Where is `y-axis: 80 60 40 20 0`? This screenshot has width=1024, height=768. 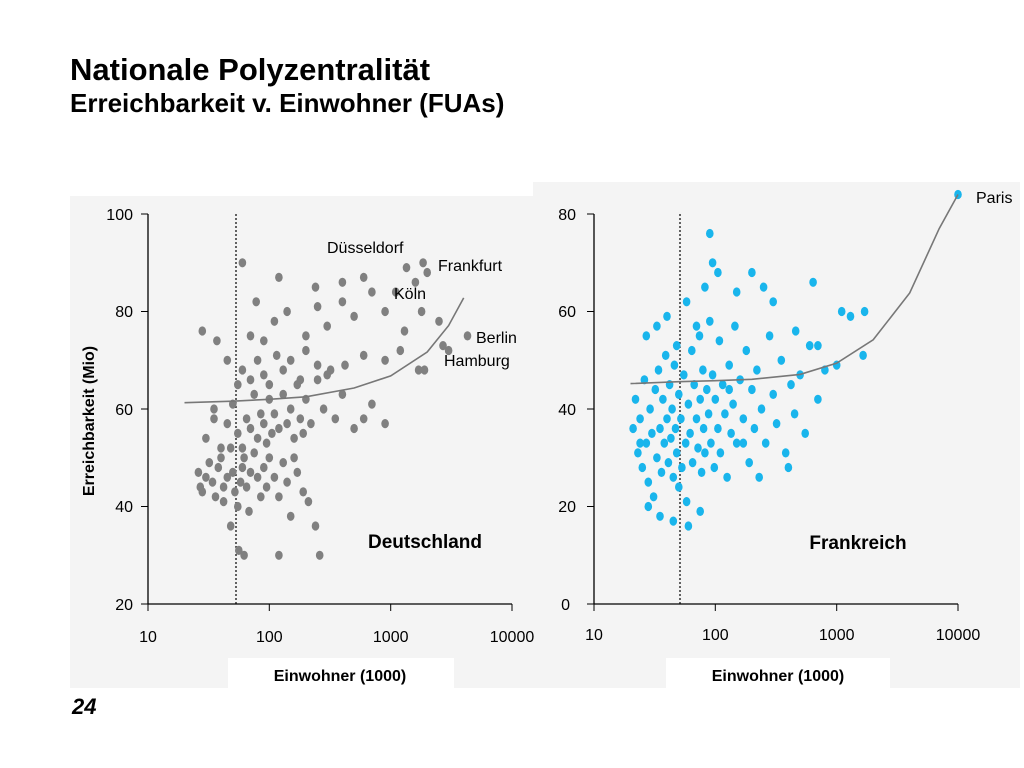 y-axis: 80 60 40 20 0 is located at coordinates (576, 410).